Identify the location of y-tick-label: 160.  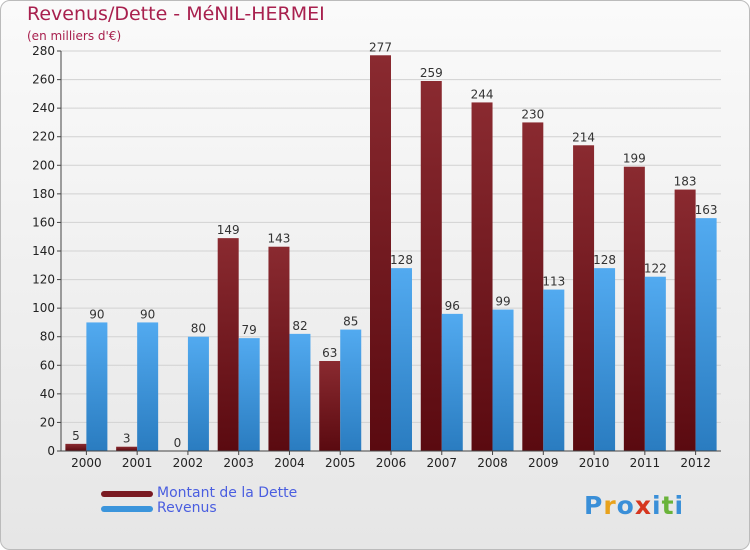
(43, 222).